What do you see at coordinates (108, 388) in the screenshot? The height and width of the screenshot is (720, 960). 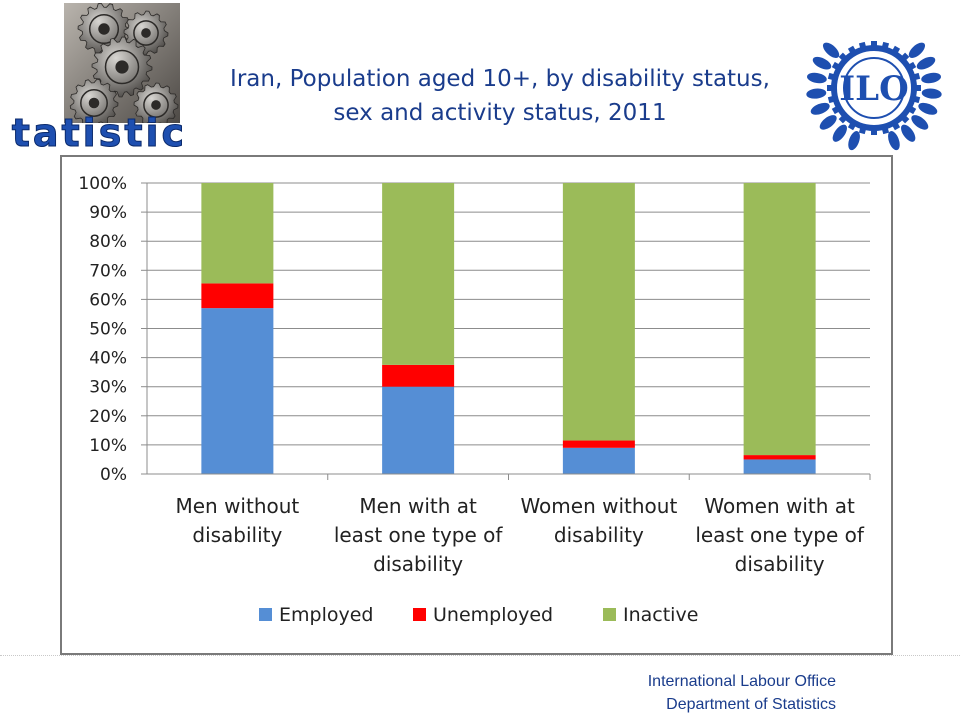 I see `y-tick-label: 30%` at bounding box center [108, 388].